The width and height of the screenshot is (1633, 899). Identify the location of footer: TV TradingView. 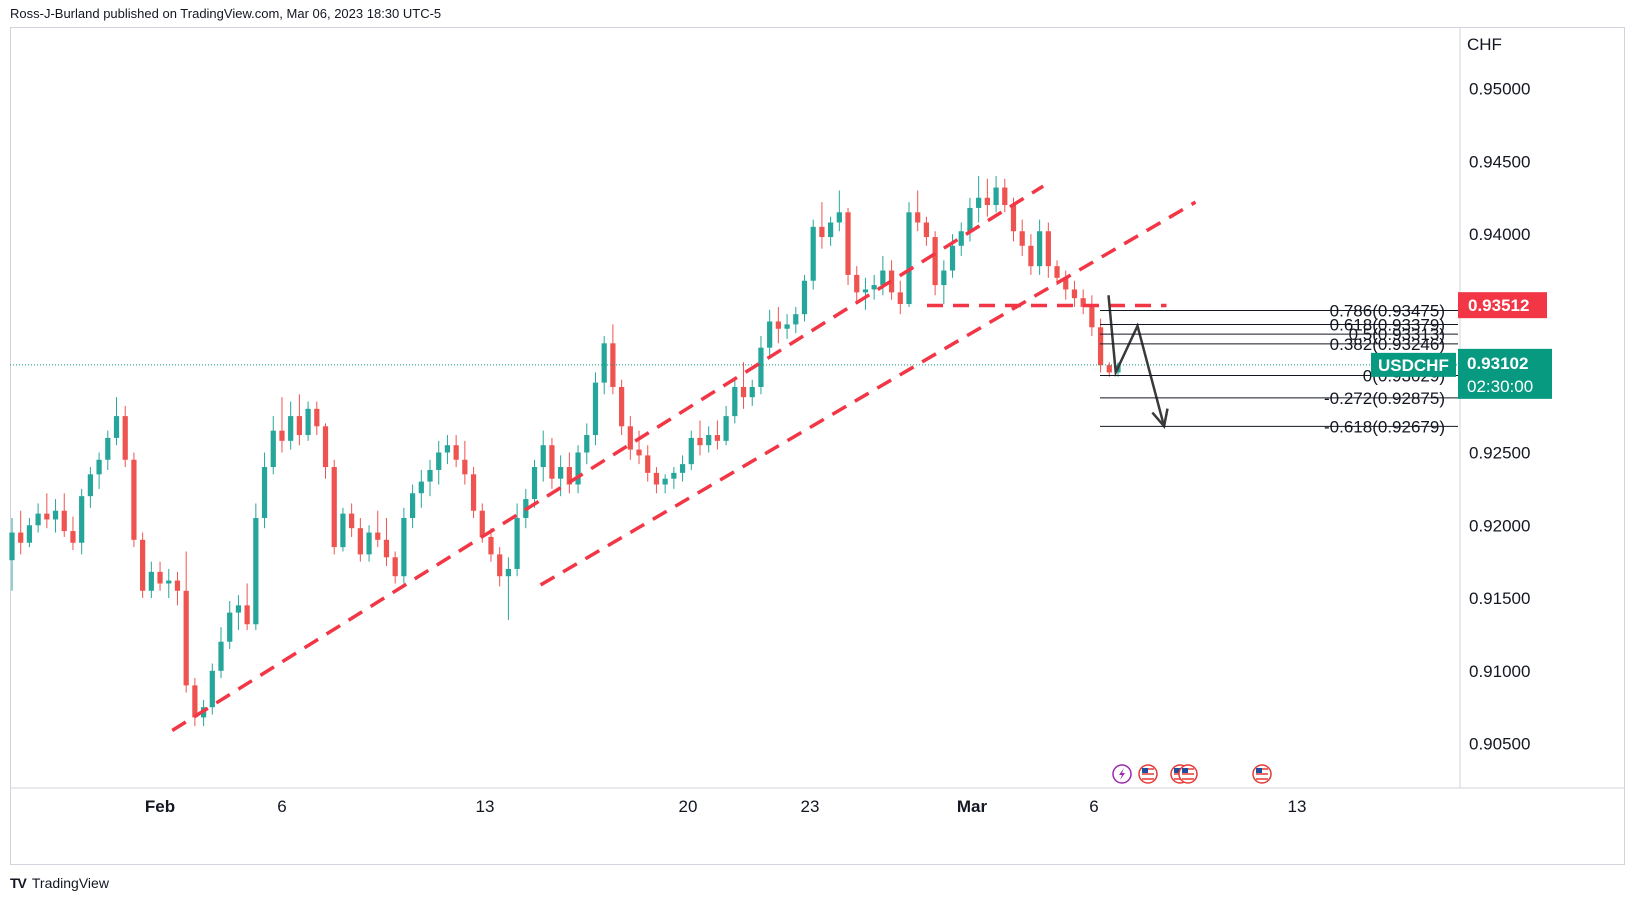
(59, 883).